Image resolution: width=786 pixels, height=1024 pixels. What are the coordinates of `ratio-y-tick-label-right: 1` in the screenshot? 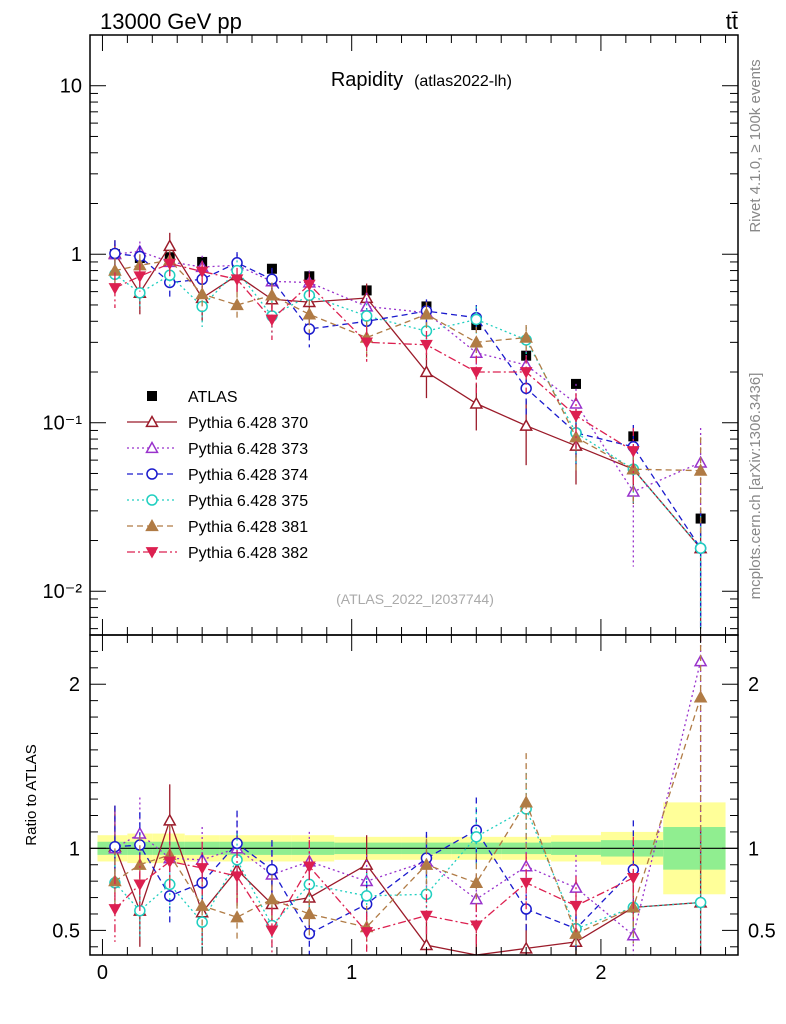 It's located at (753, 849).